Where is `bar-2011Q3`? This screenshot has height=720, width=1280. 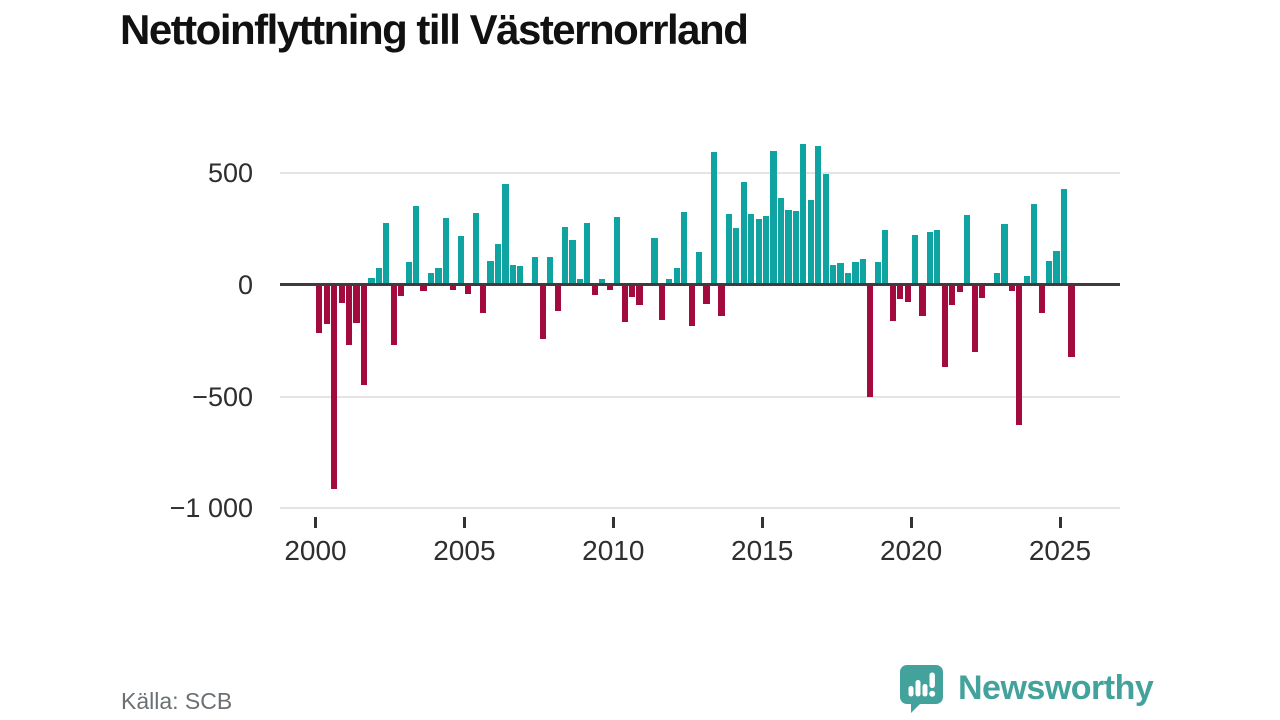
bar-2011Q3 is located at coordinates (661, 303).